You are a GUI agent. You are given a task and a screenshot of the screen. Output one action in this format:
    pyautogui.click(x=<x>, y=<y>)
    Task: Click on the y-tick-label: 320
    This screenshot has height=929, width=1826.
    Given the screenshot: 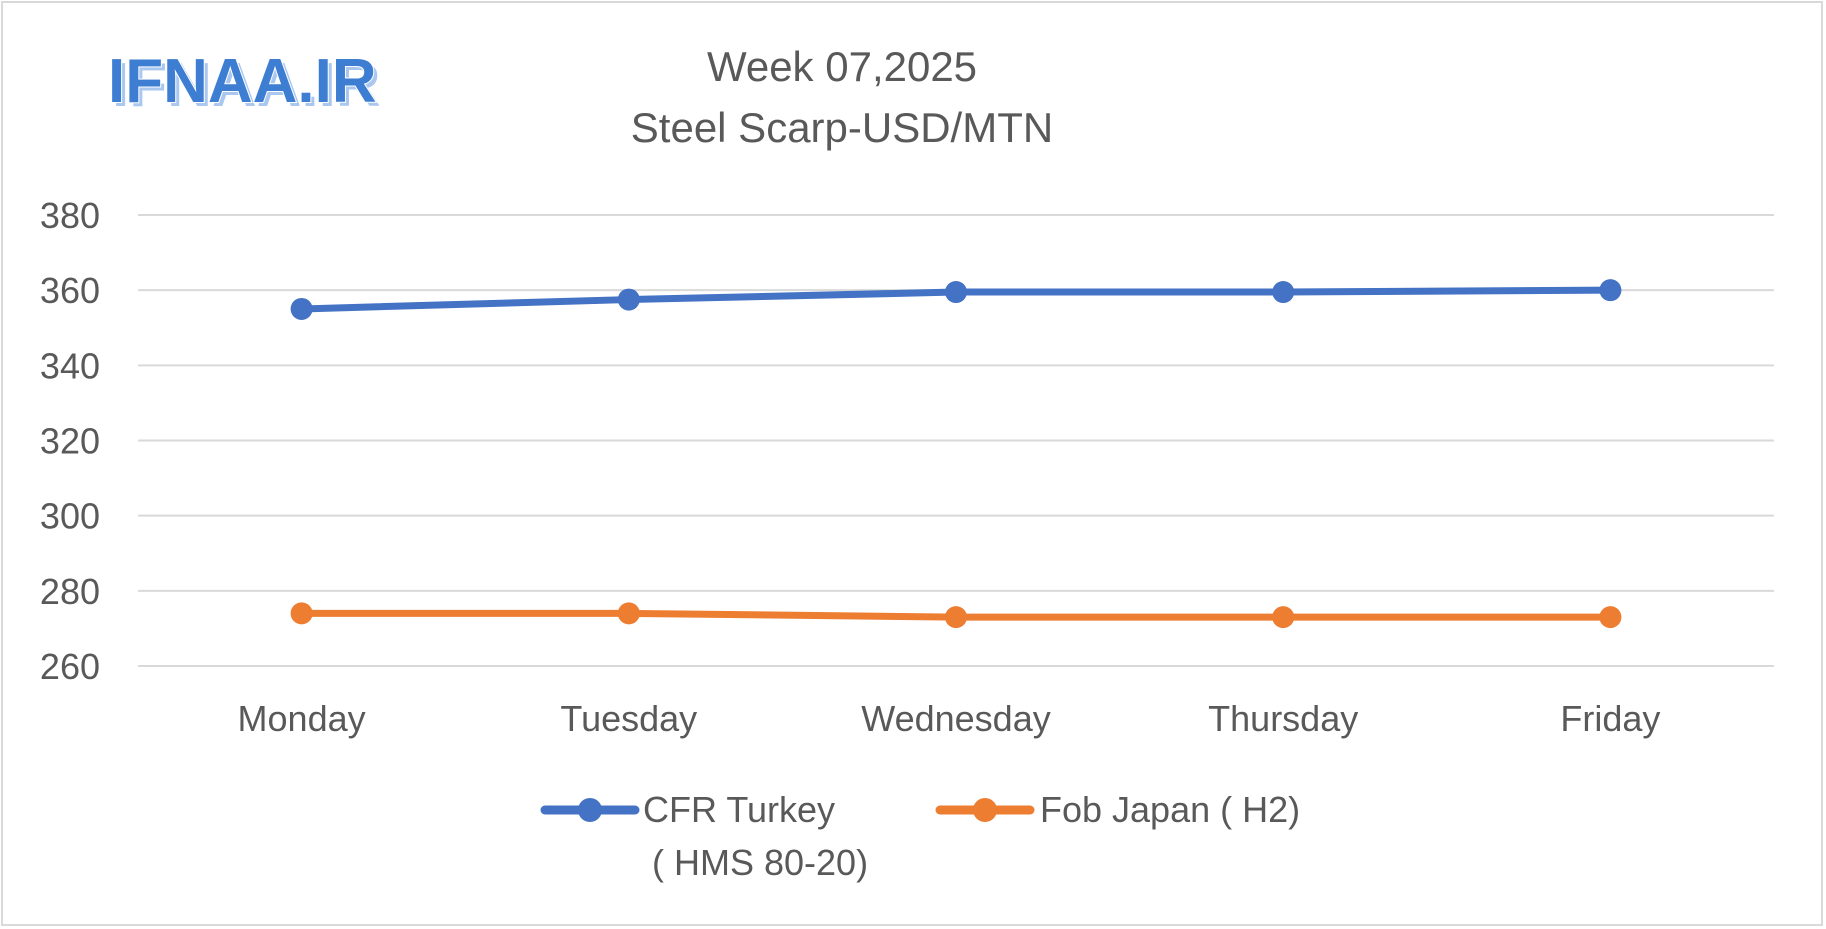 What is the action you would take?
    pyautogui.click(x=70, y=441)
    